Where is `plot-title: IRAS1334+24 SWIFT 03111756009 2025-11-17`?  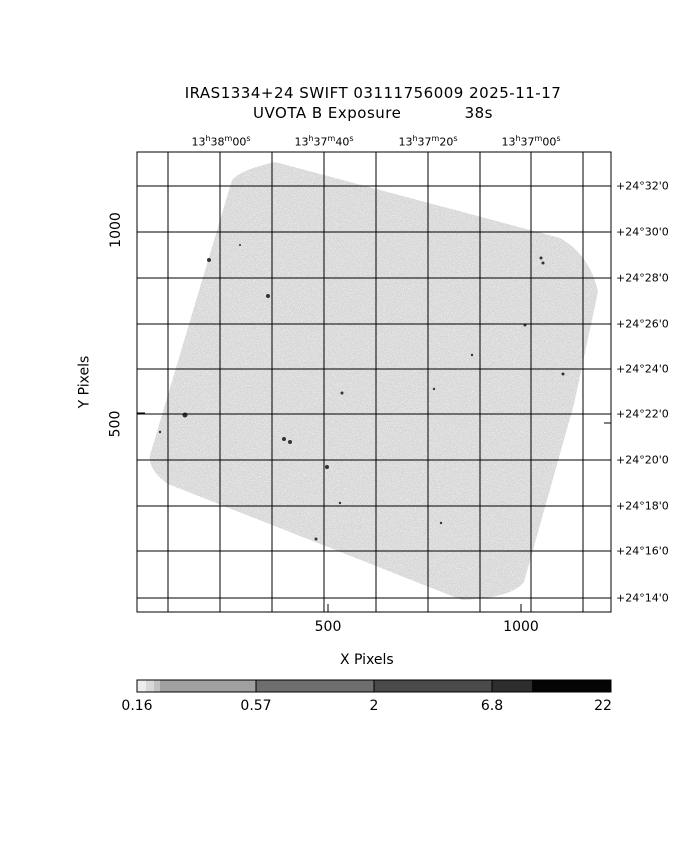
plot-title: IRAS1334+24 SWIFT 03111756009 2025-11-17 is located at coordinates (373, 93).